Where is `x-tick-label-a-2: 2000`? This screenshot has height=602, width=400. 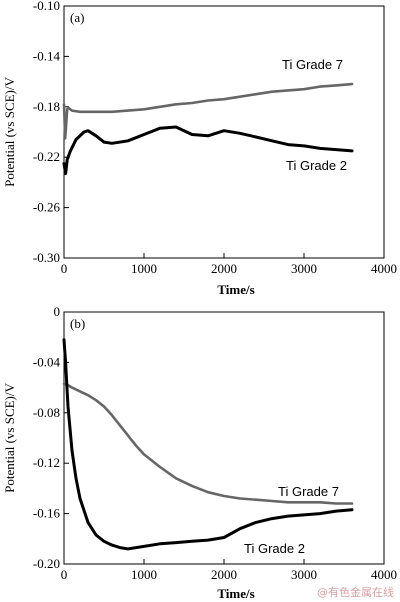
x-tick-label-a-2: 2000 is located at coordinates (224, 268).